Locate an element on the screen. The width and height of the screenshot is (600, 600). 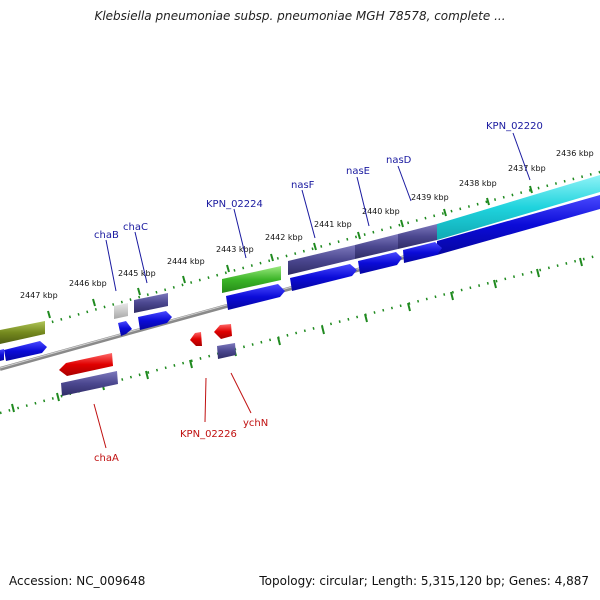
cds-arrow-nase is located at coordinates (380, 263).